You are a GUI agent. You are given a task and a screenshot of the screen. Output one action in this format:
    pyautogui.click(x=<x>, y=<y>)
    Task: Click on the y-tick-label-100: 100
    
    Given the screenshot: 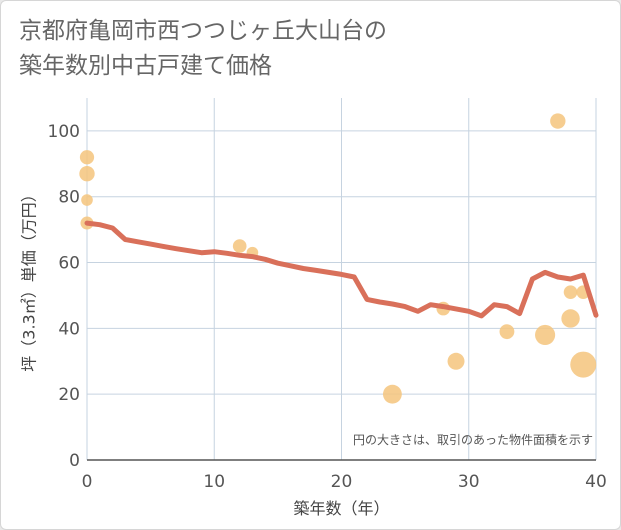 What is the action you would take?
    pyautogui.click(x=64, y=132)
    